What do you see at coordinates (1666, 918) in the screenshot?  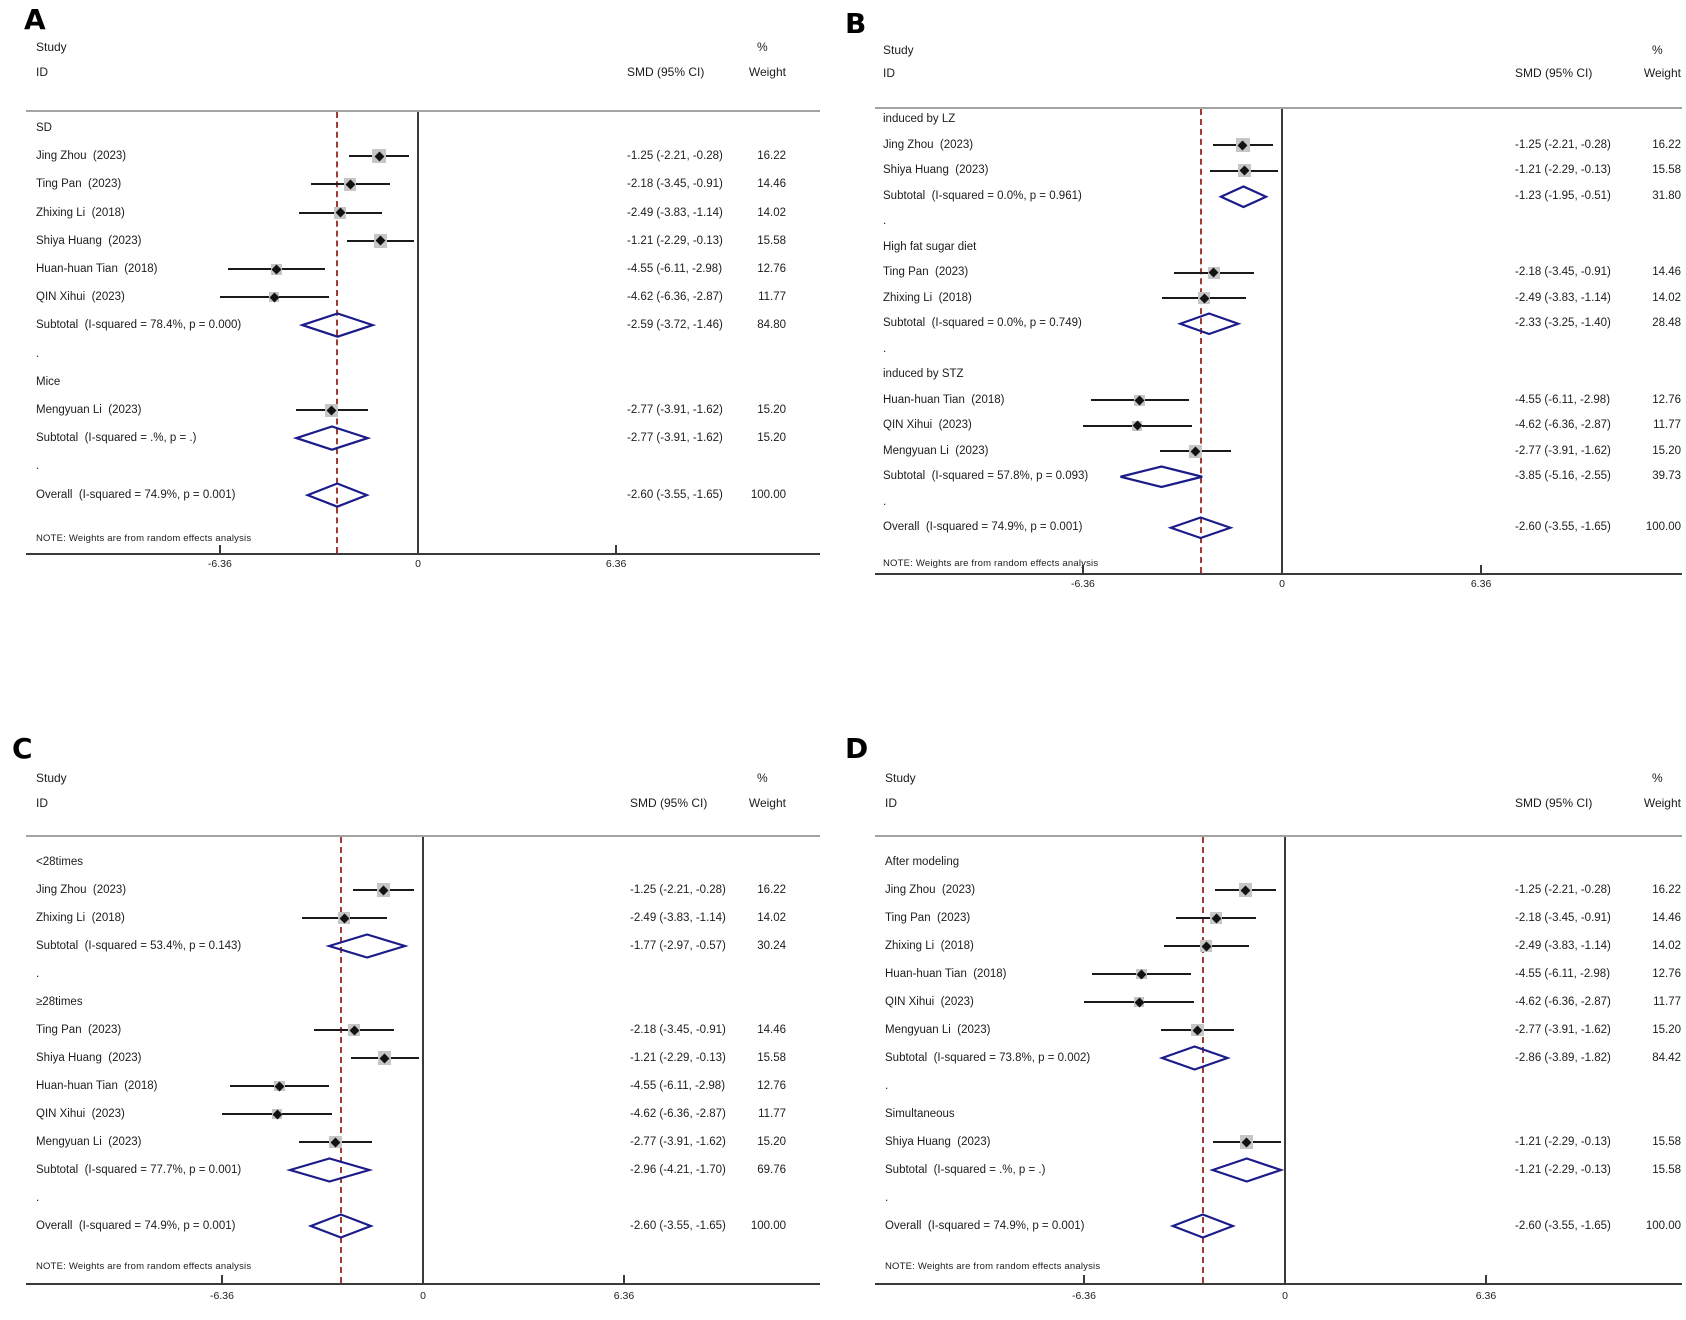 I see `weight-value: 14.46` at bounding box center [1666, 918].